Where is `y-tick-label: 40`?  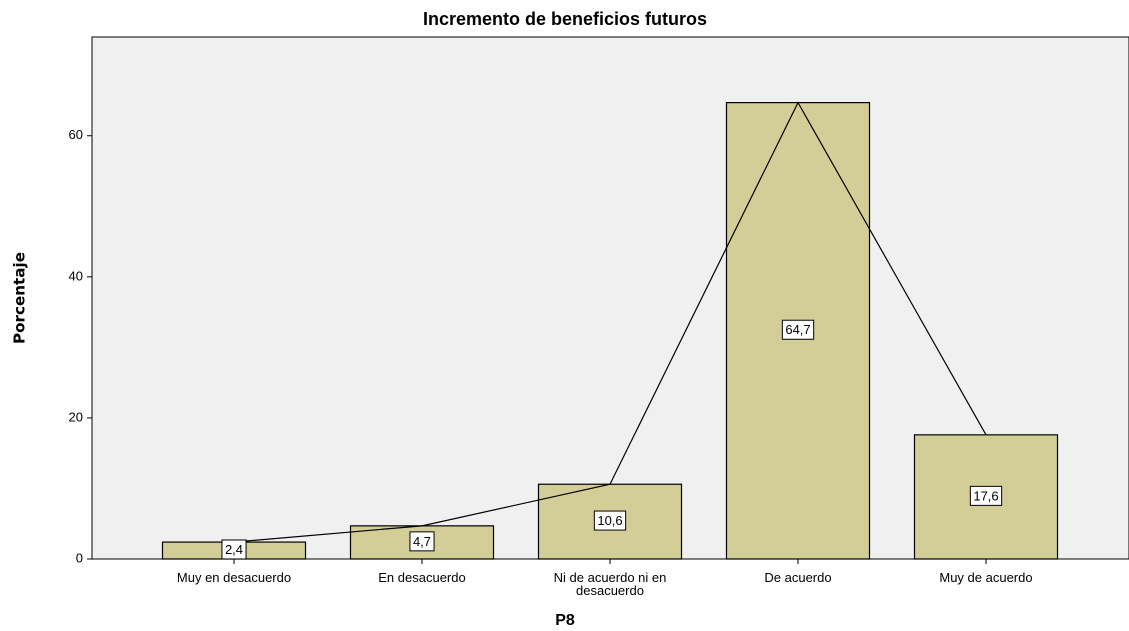
y-tick-label: 40 is located at coordinates (76, 275).